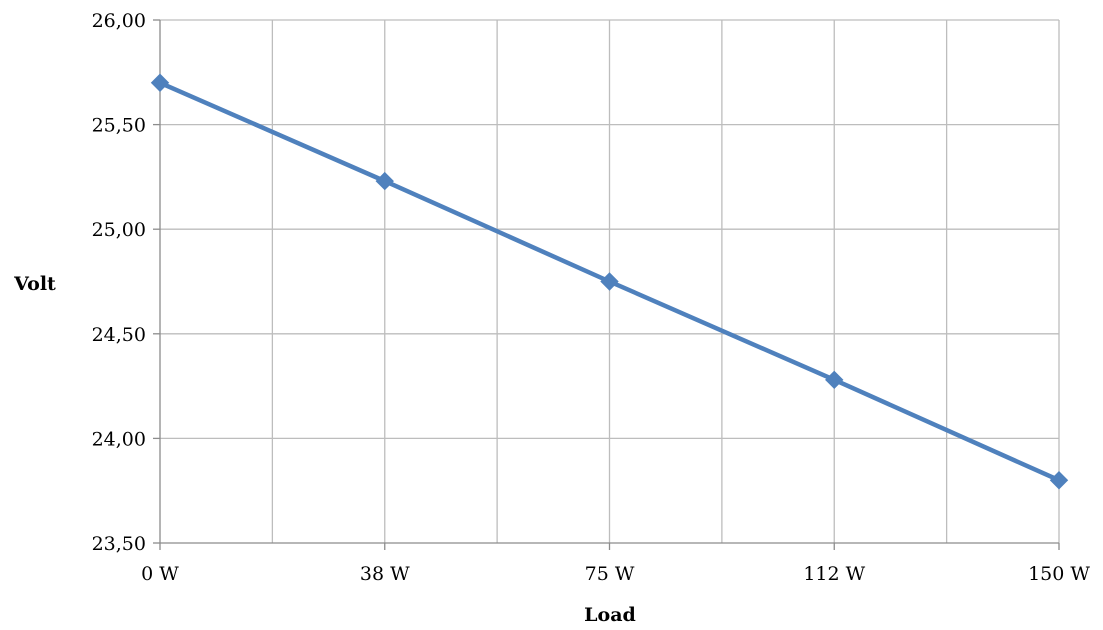 This screenshot has width=1103, height=630. Describe the element at coordinates (119, 230) in the screenshot. I see `y-tick-label: 25,00` at that location.